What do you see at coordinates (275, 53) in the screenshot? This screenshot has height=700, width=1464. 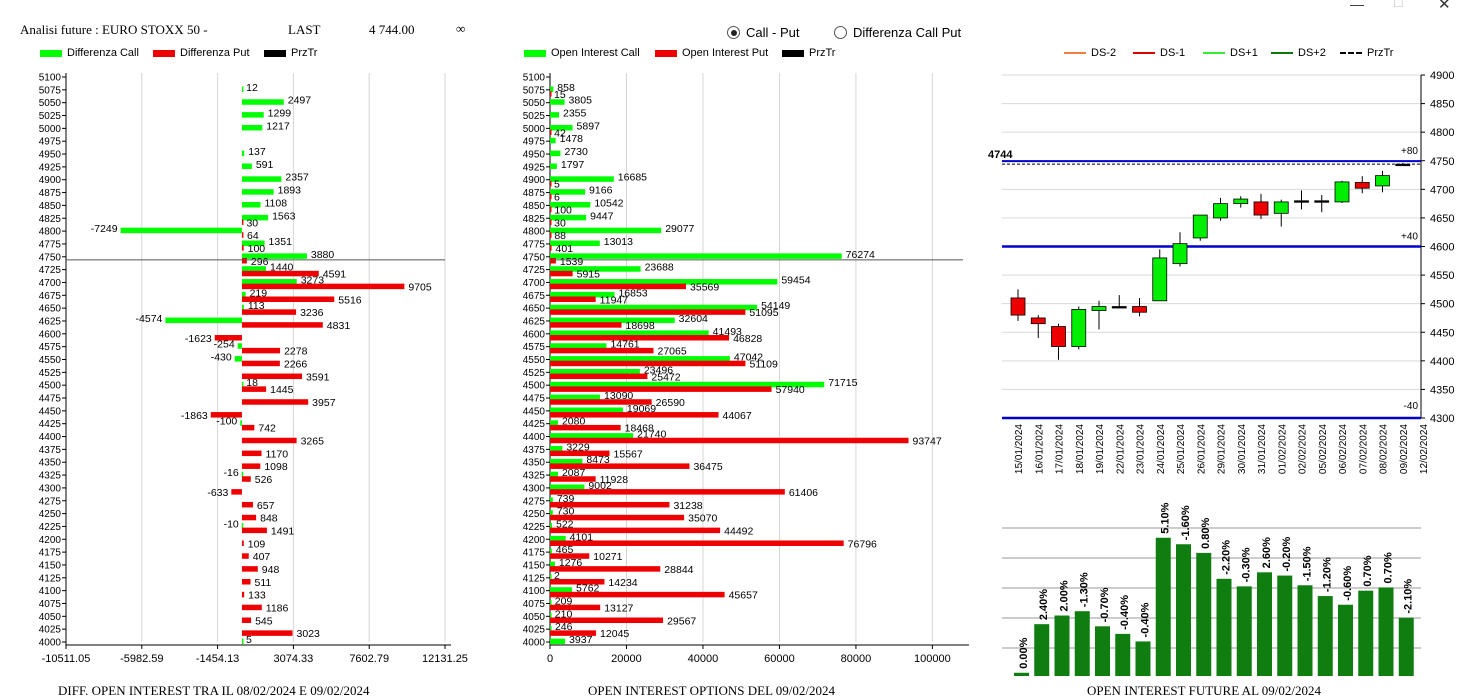 I see `black-swatch-icon` at bounding box center [275, 53].